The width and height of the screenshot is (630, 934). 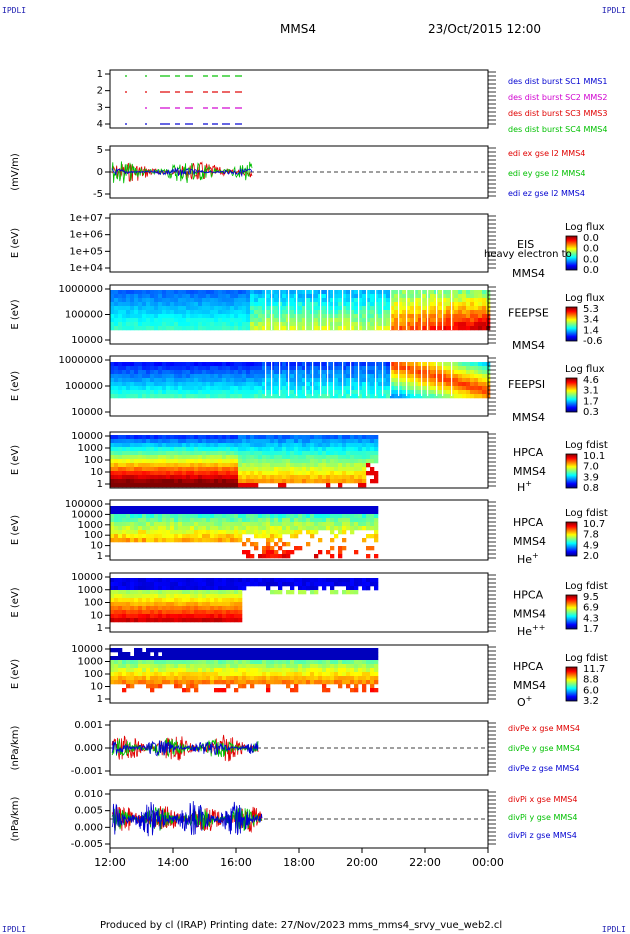 I want to click on feepsi-gap, so click(x=391, y=379).